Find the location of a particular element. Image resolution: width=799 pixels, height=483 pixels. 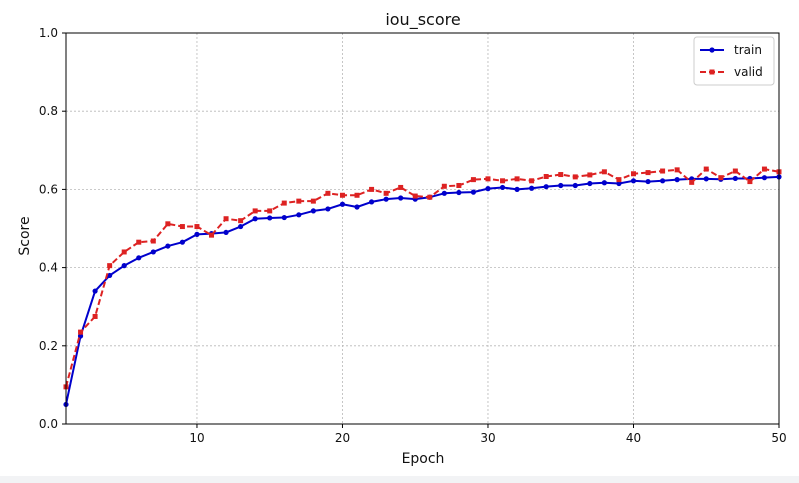

y-tick-label: 0.8 is located at coordinates (48, 111).